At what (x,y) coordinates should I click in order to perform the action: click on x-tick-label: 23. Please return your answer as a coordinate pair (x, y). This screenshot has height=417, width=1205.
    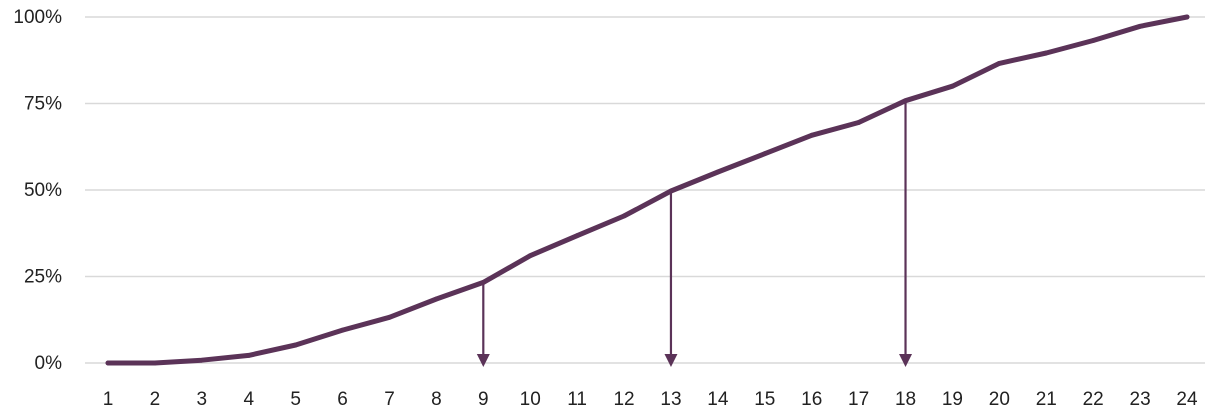
    Looking at the image, I should click on (1140, 399).